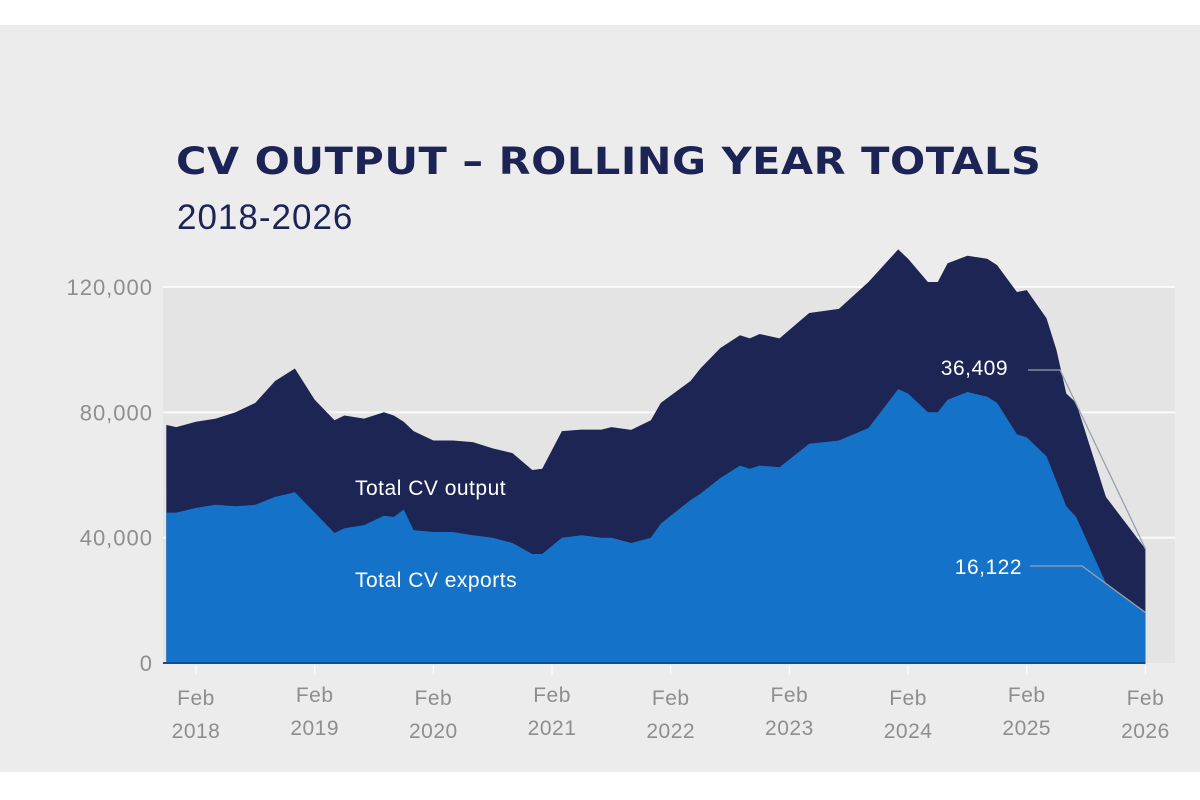  Describe the element at coordinates (552, 728) in the screenshot. I see `x-tick-year: 2021` at that location.